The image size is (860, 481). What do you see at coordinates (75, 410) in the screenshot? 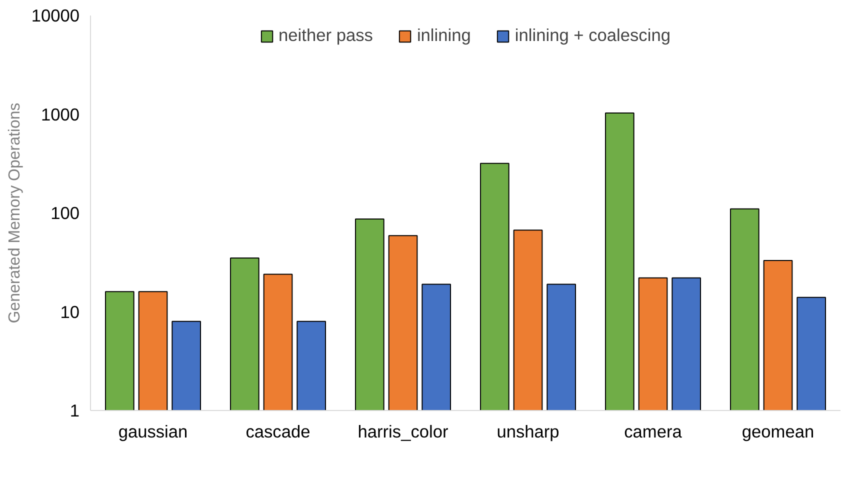
I see `y-tick-label: 1` at bounding box center [75, 410].